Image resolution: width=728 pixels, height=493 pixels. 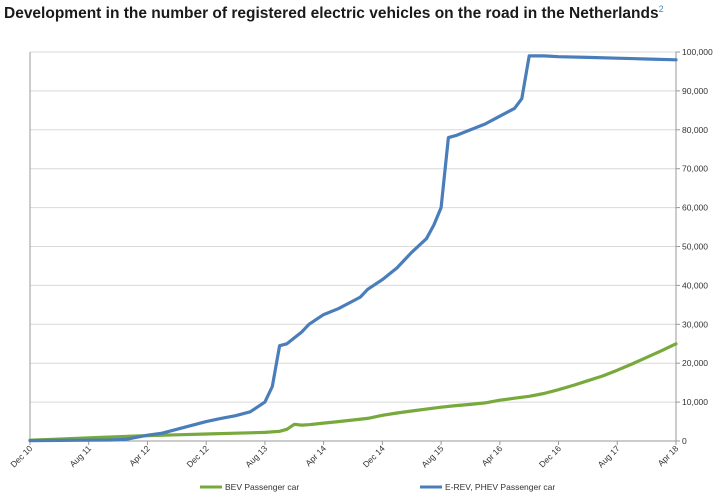 What do you see at coordinates (315, 455) in the screenshot?
I see `x-tick-label: Apr 14` at bounding box center [315, 455].